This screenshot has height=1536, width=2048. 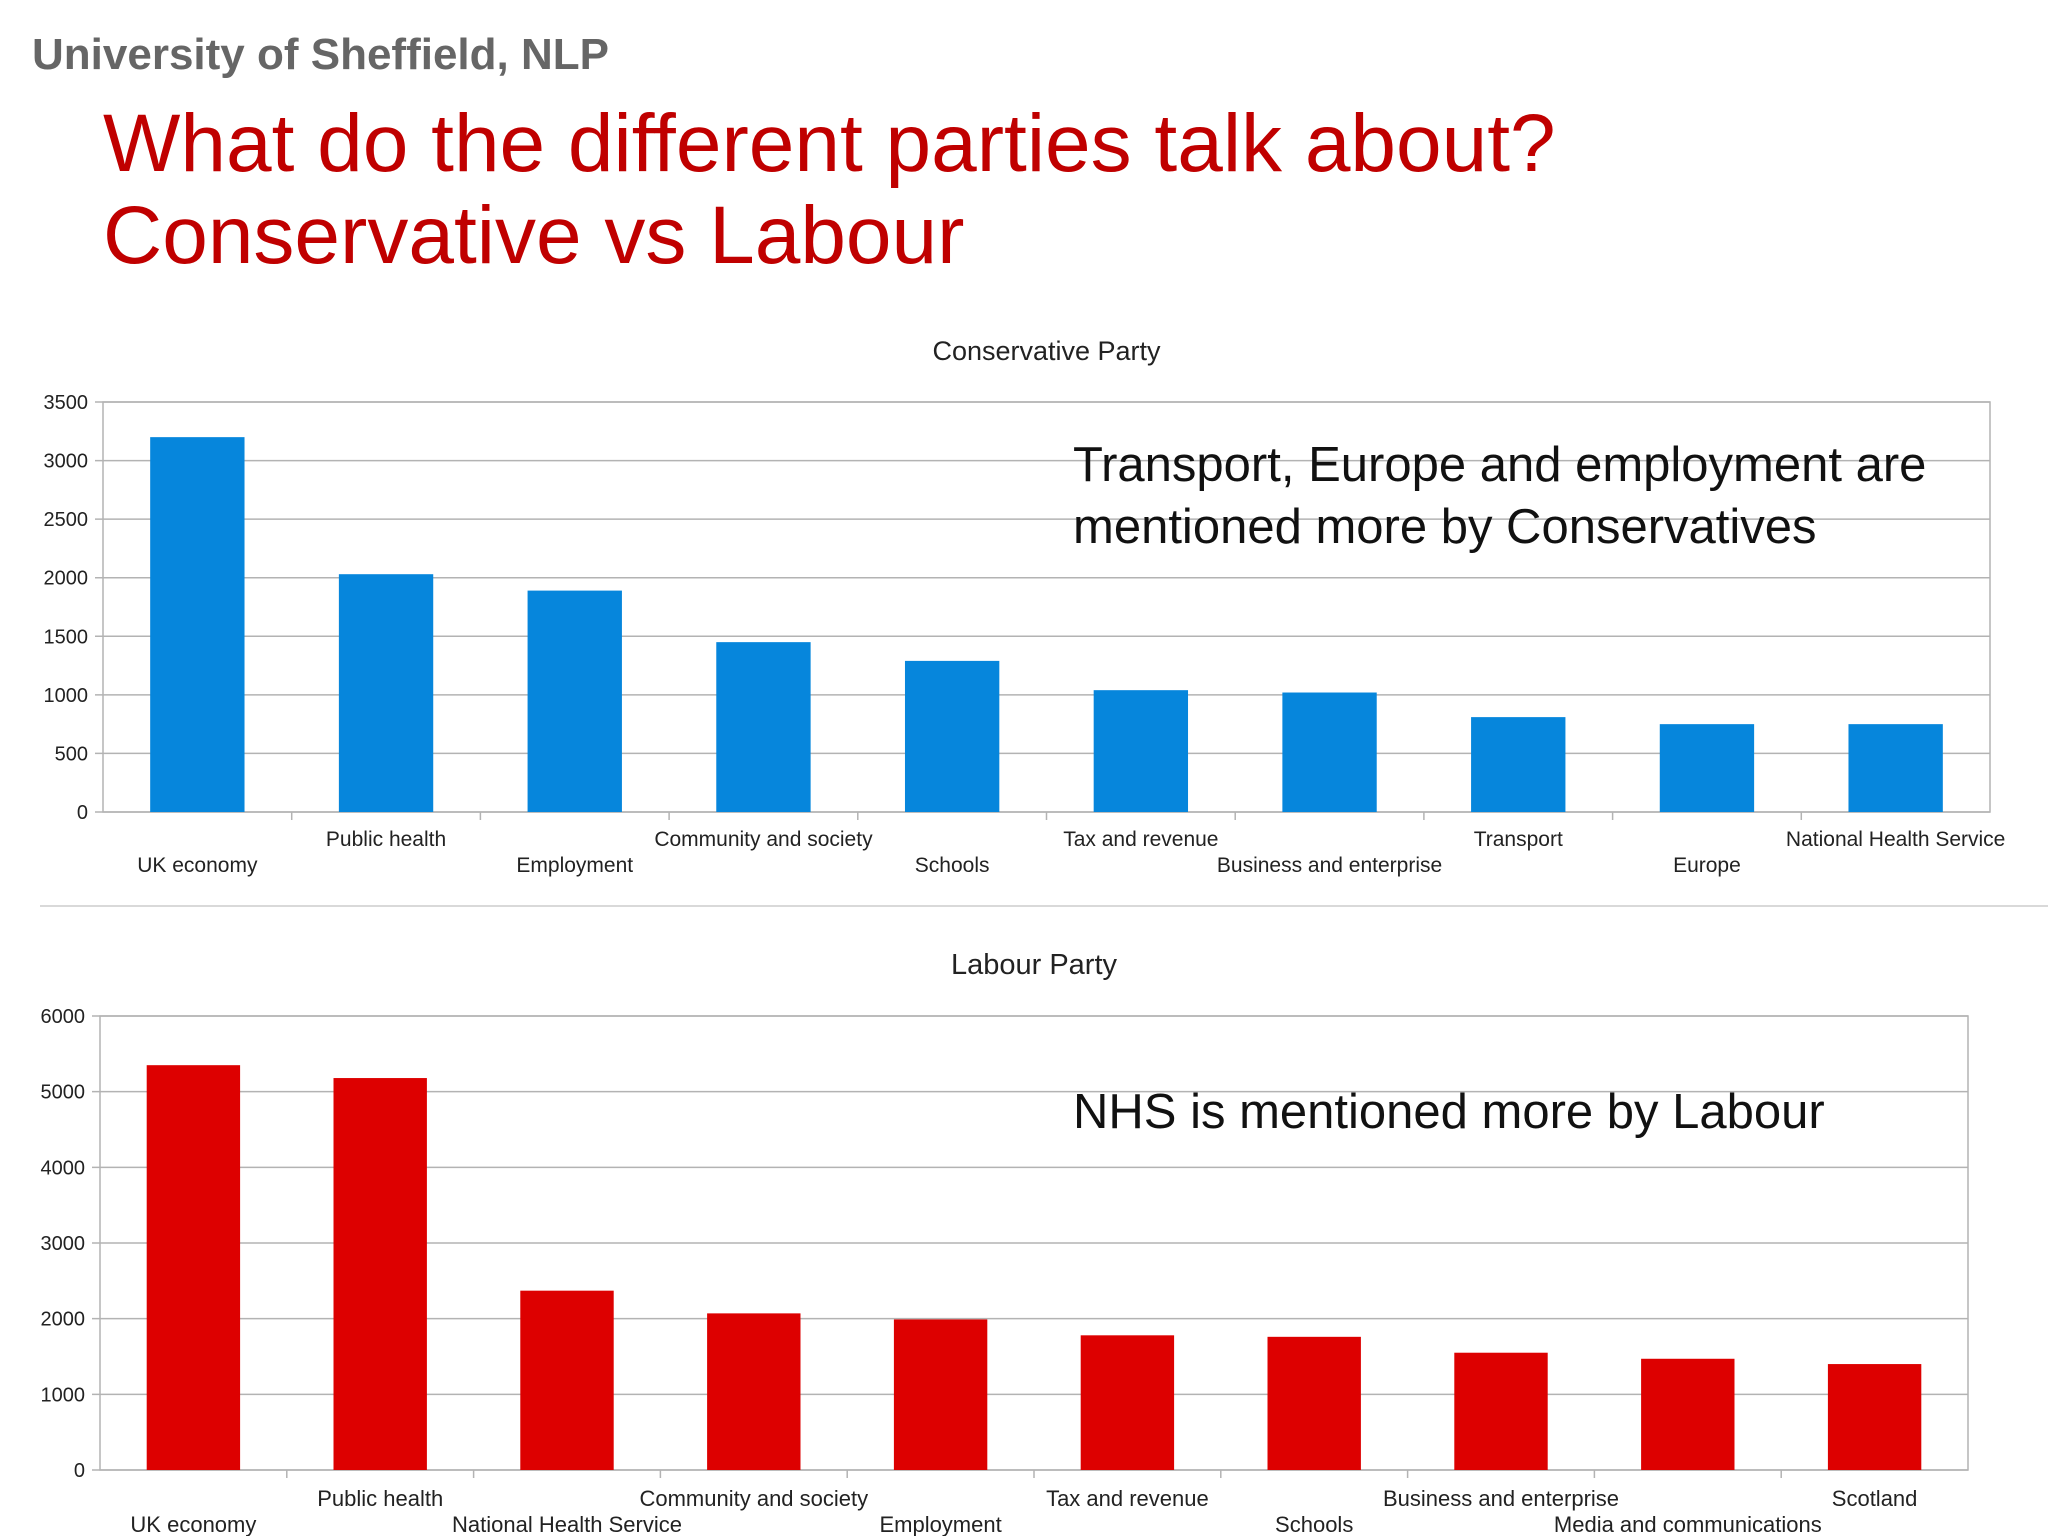 I want to click on x-tick-label: Media and communications, so click(x=1688, y=1524).